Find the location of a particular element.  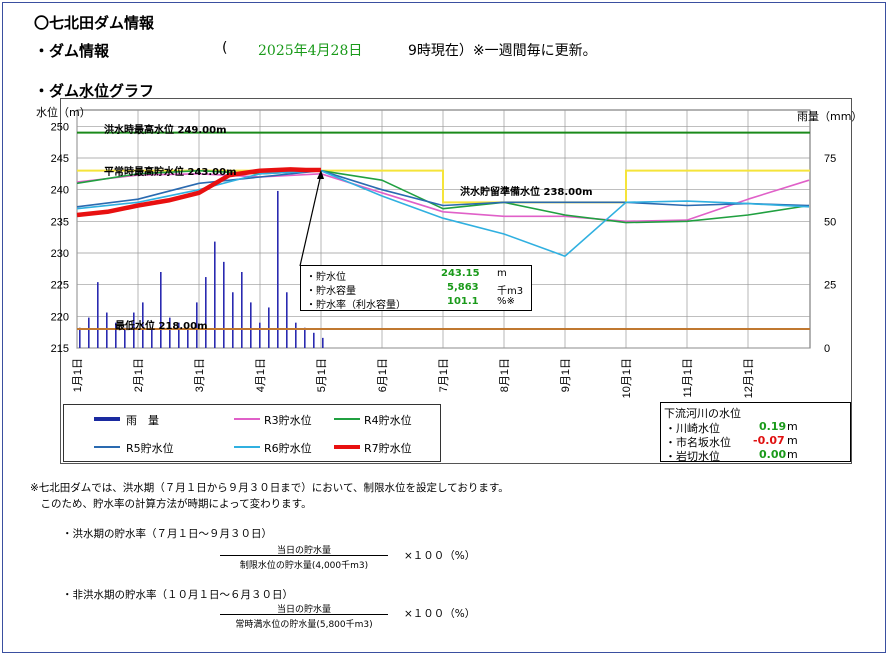

legend-label-r4: R4貯水位 is located at coordinates (388, 420).